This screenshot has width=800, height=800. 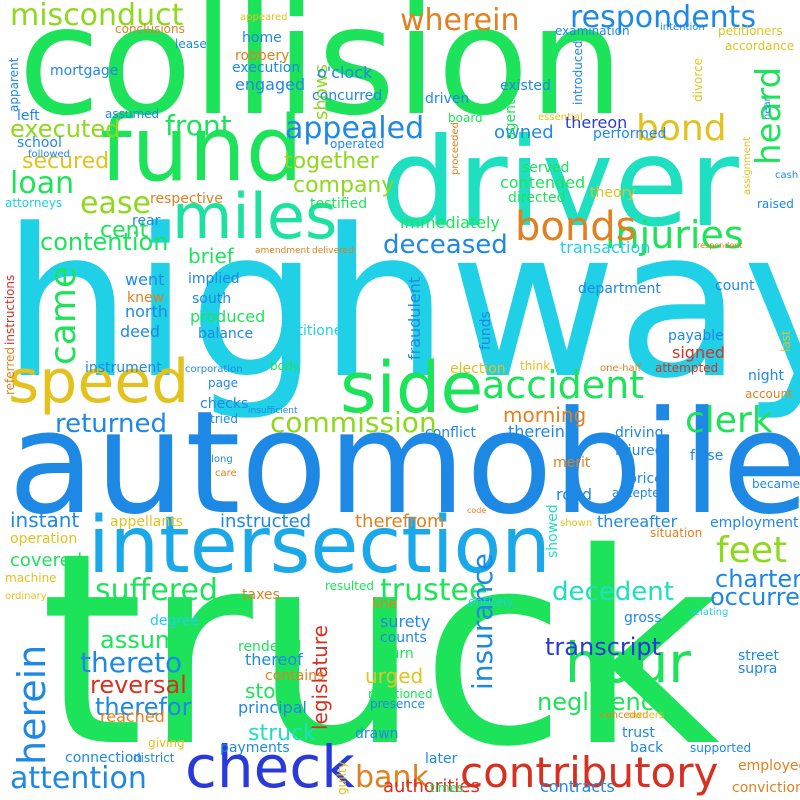 What do you see at coordinates (460, 20) in the screenshot?
I see `word: wherein` at bounding box center [460, 20].